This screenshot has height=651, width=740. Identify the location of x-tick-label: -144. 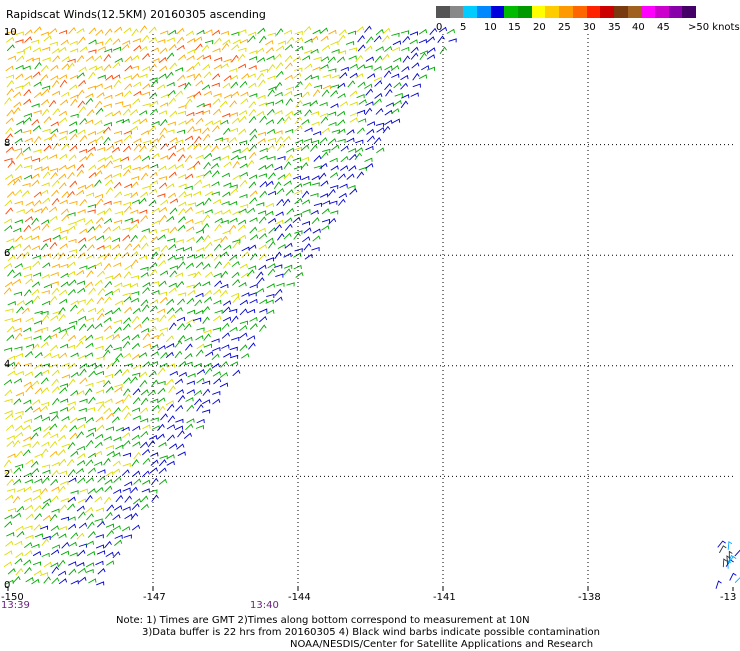
(299, 597).